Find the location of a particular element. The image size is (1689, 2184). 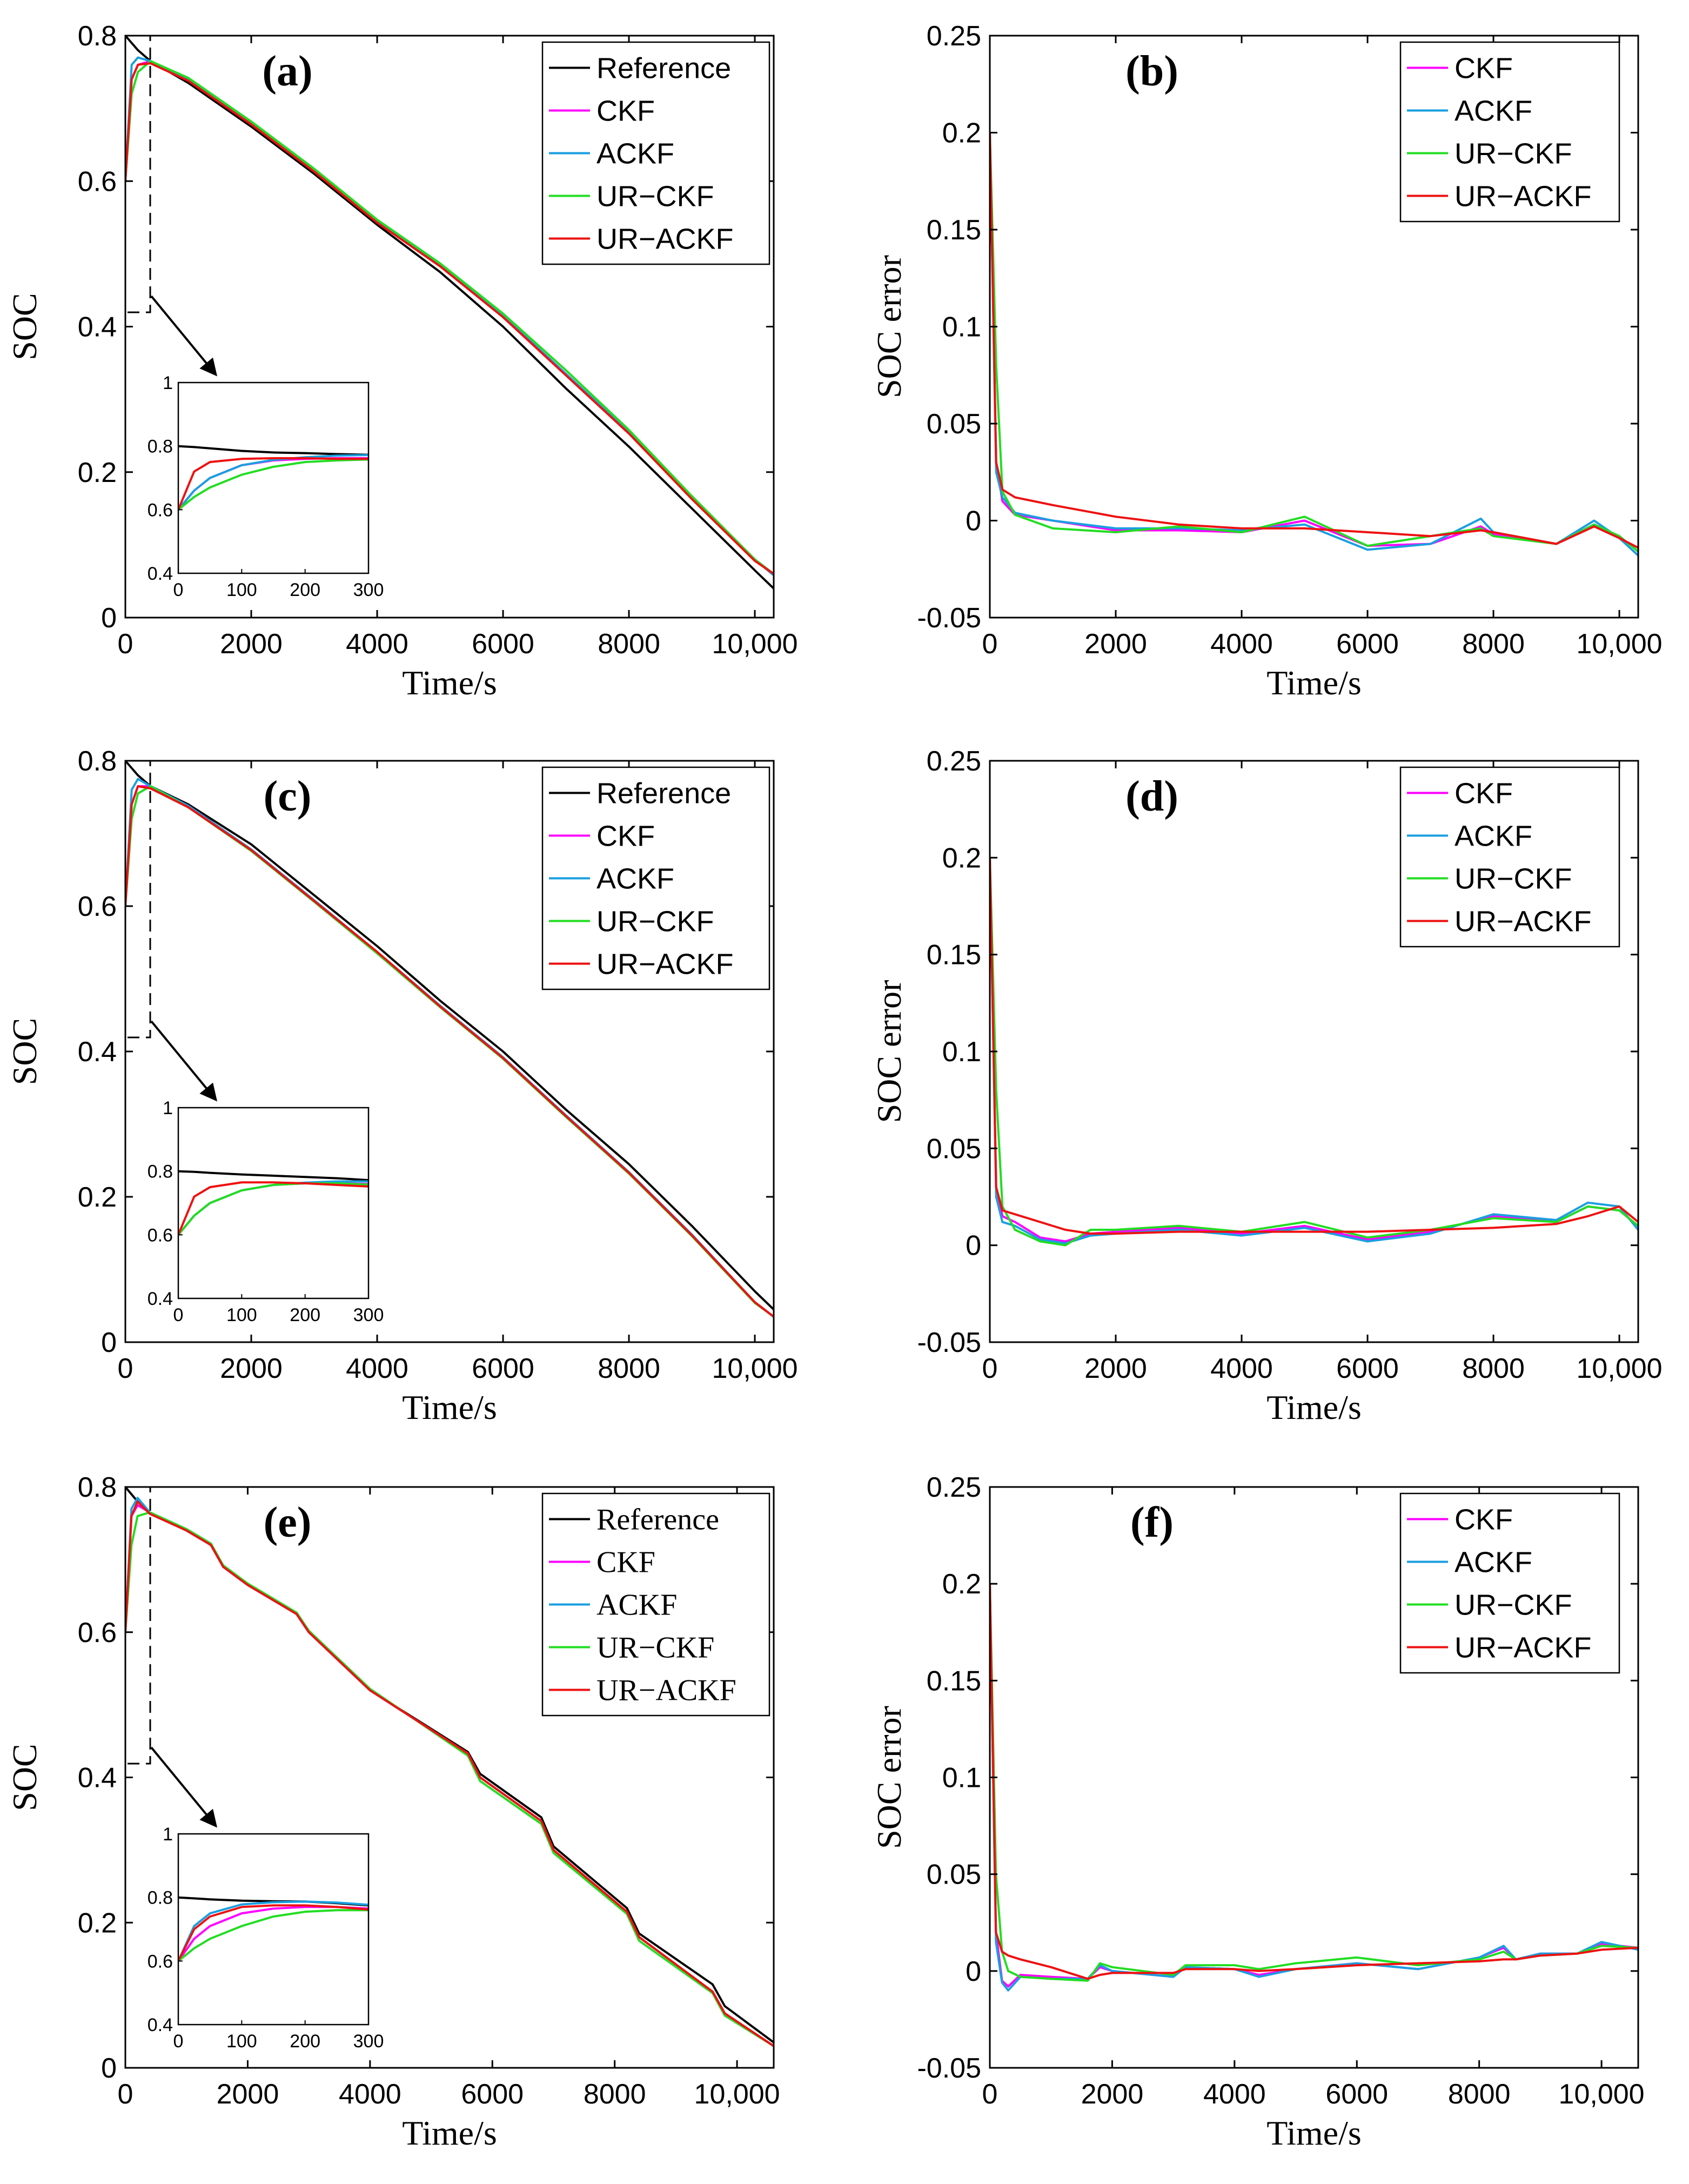

panel-label: (a) is located at coordinates (287, 71).